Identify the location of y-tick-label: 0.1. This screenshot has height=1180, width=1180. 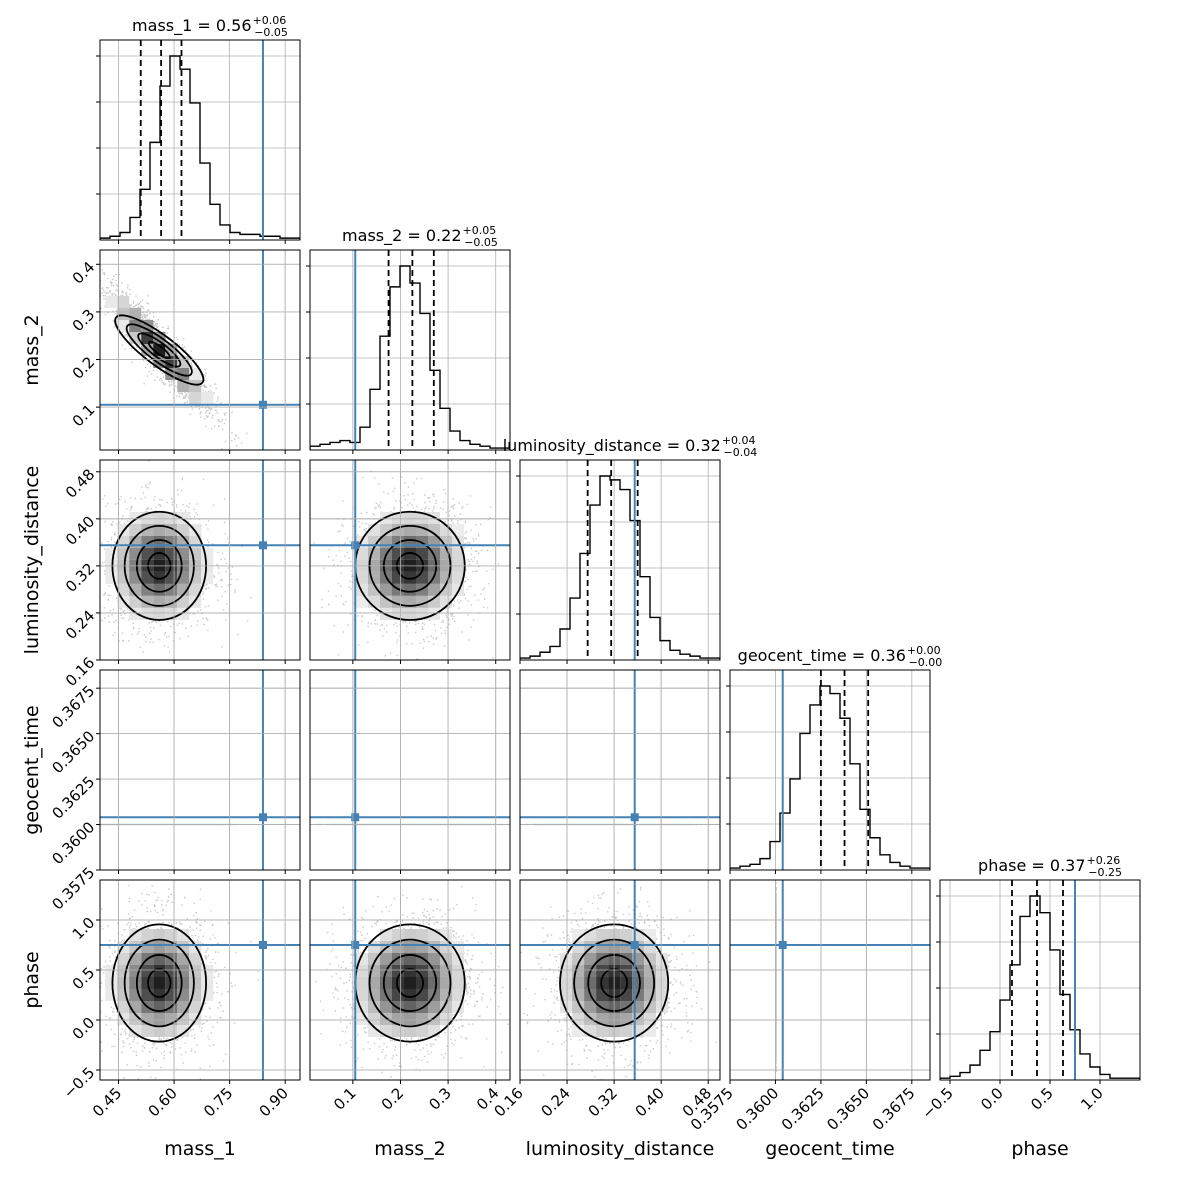
(84, 416).